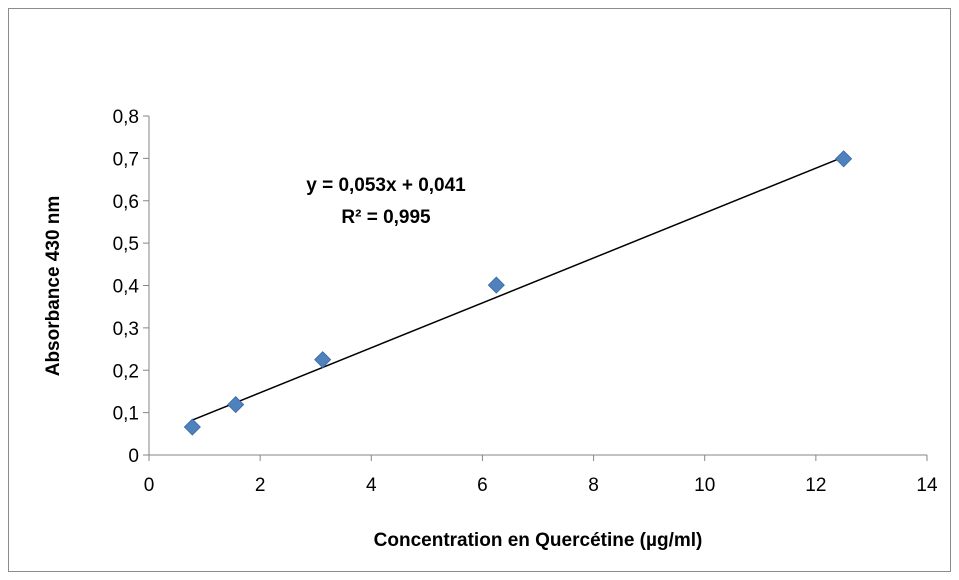 This screenshot has height=580, width=959. Describe the element at coordinates (386, 185) in the screenshot. I see `trendline-equation: y = 0,053x + 0,041` at that location.